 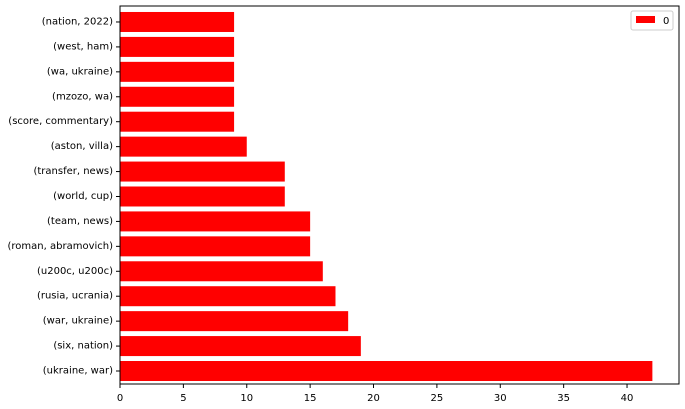 What do you see at coordinates (77, 21) in the screenshot?
I see `y-tick-label: (nation, 2022)` at bounding box center [77, 21].